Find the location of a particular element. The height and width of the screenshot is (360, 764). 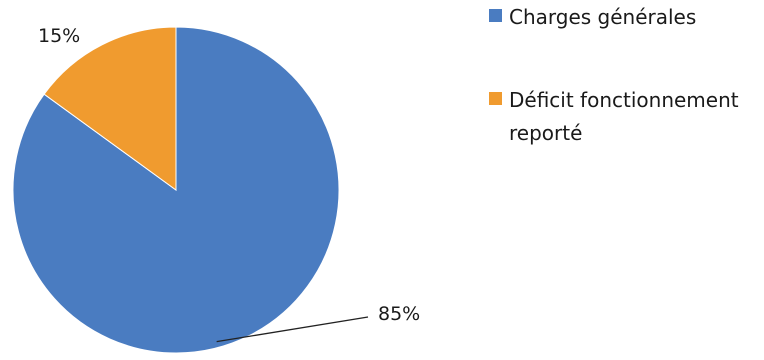

data-label-deficit-fonctionnement: 15% is located at coordinates (59, 36).